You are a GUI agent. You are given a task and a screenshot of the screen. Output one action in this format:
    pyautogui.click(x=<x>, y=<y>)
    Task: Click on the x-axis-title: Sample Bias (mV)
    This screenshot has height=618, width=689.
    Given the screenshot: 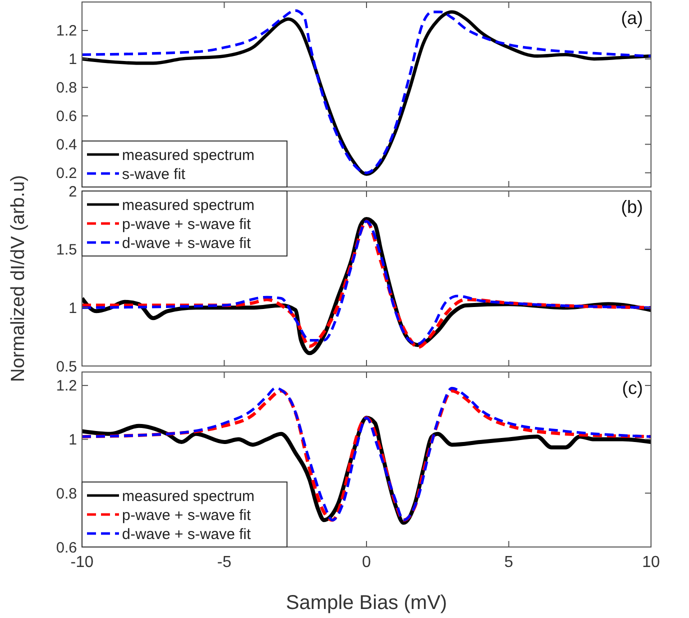 What is the action you would take?
    pyautogui.click(x=367, y=603)
    